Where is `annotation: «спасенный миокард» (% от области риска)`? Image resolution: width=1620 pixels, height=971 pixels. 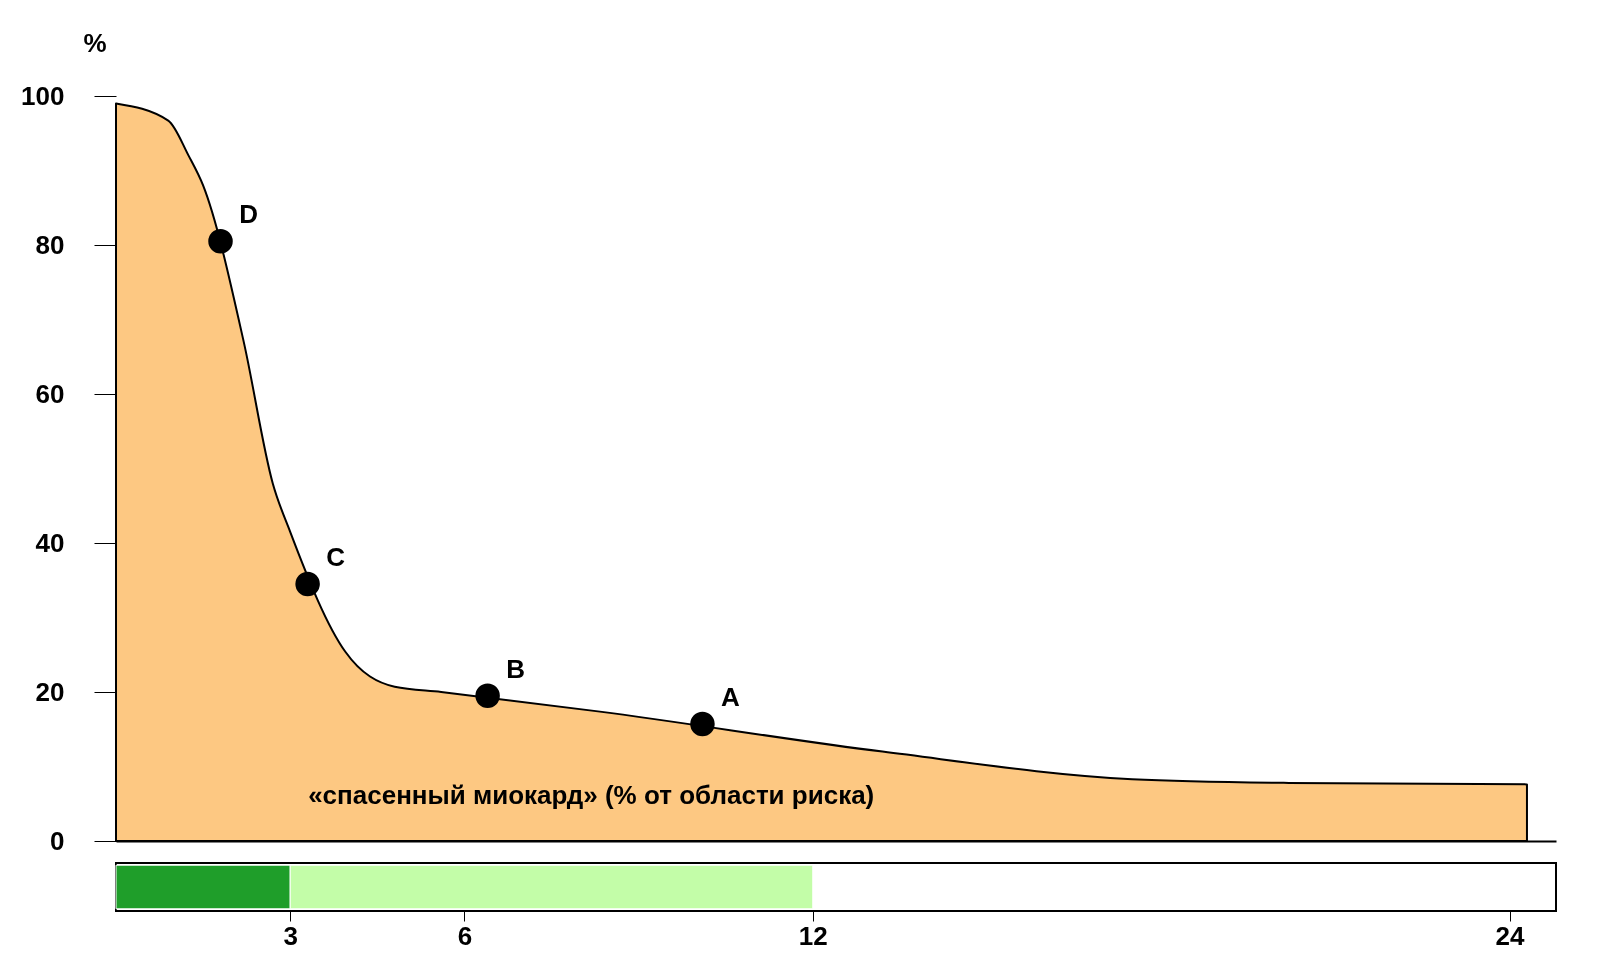
annotation: «спасенный миокард» (% от области риска) is located at coordinates (591, 795).